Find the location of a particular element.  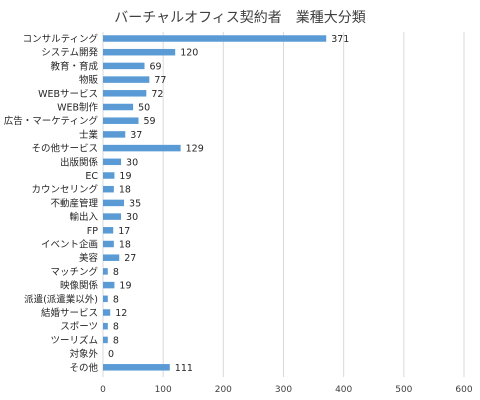

category-label: カウンセリング is located at coordinates (64, 190).